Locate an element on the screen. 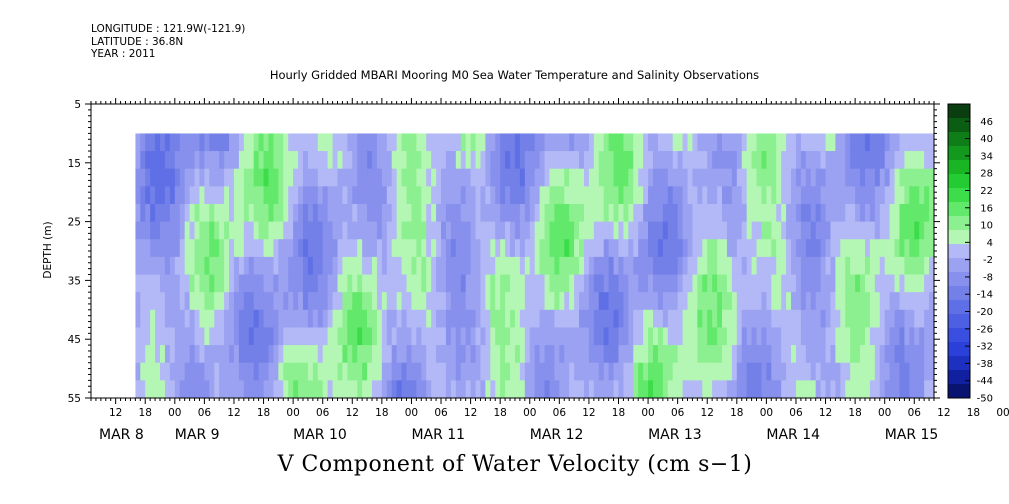 The width and height of the screenshot is (1009, 504). x-date-label: MAR 12 is located at coordinates (557, 435).